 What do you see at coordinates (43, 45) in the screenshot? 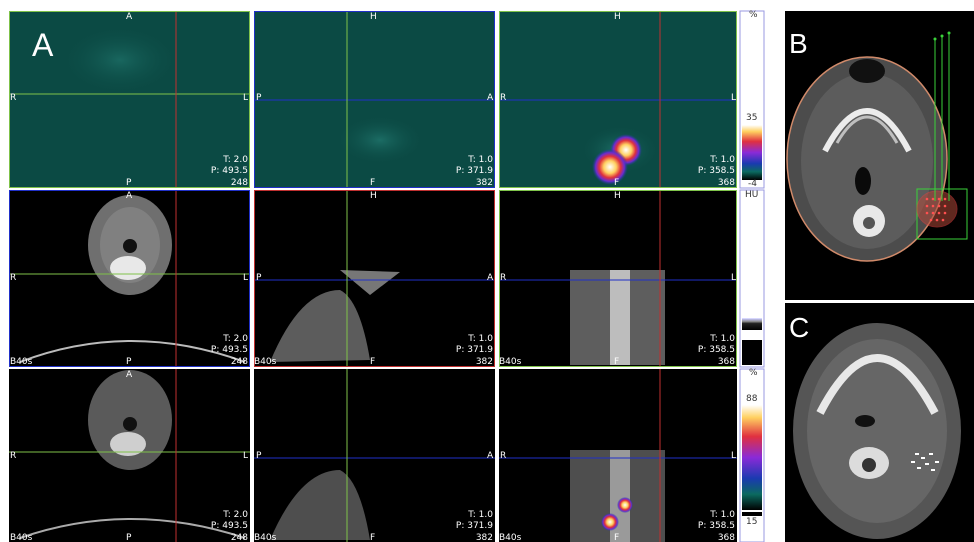
I see `panel-a-letter: A` at bounding box center [43, 45].